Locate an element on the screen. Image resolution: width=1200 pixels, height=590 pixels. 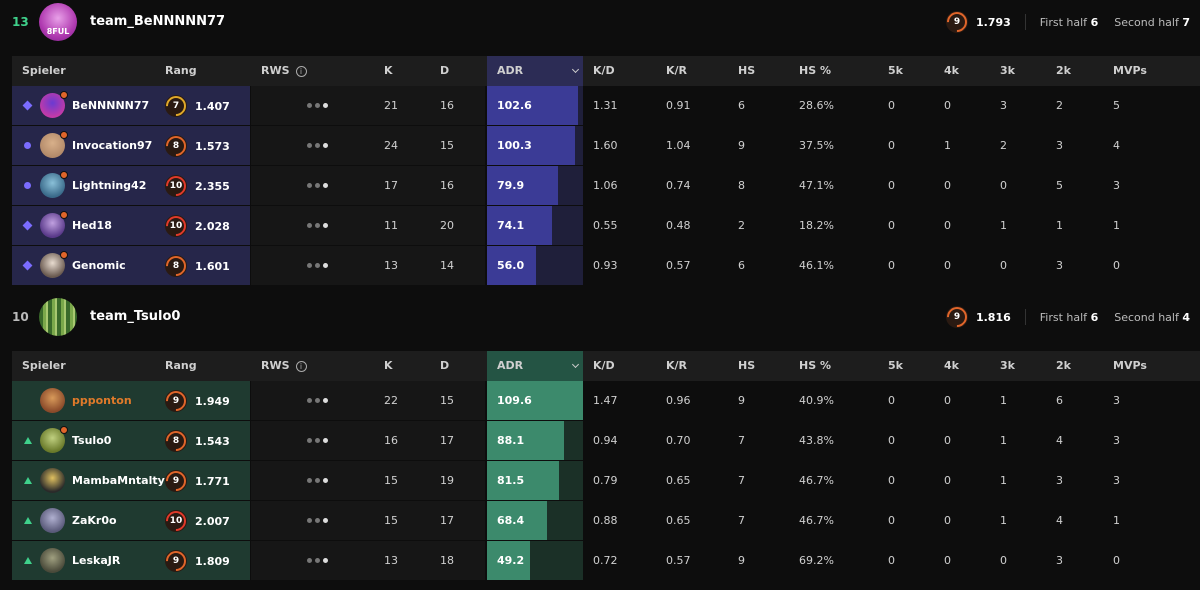
player-cell: ZaKr0o 10 2.007 is located at coordinates (131, 520).